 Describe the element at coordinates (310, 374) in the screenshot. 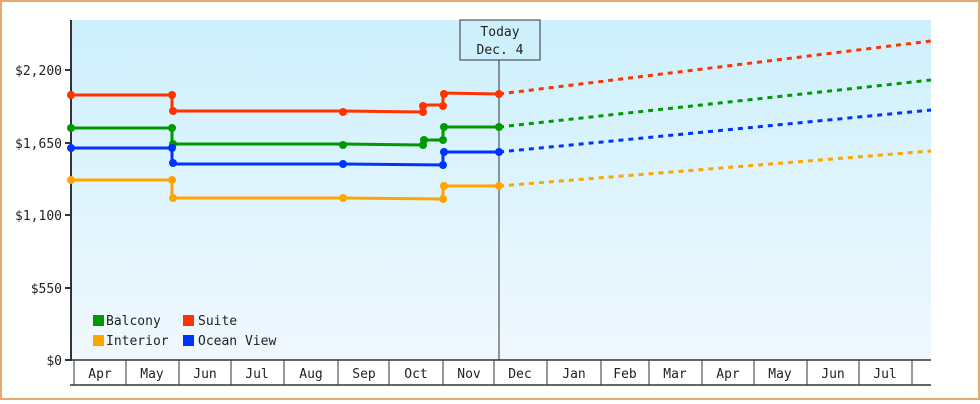

I see `x-month-label: Aug` at that location.